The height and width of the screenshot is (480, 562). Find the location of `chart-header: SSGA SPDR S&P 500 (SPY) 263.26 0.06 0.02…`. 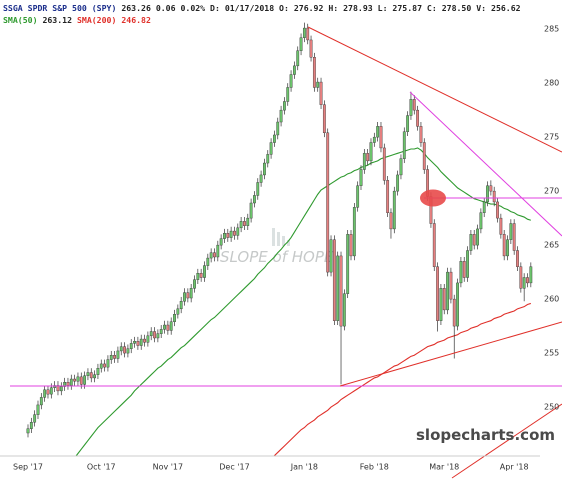

chart-header: SSGA SPDR S&P 500 (SPY) 263.26 0.06 0.02… is located at coordinates (262, 8).